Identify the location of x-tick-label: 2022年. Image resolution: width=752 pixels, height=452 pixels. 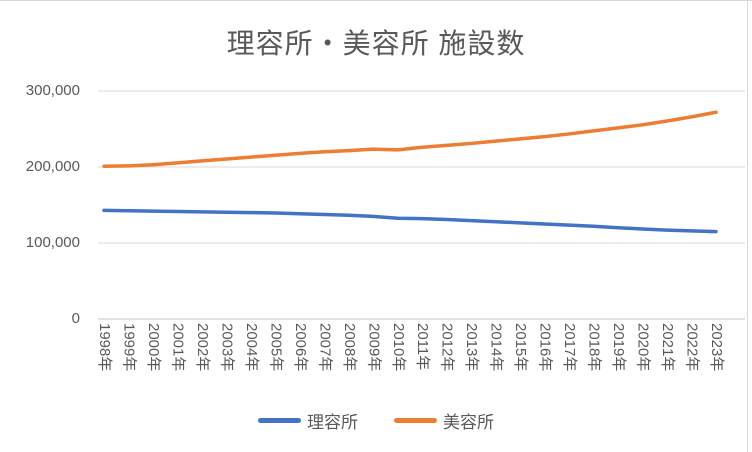
(692, 347).